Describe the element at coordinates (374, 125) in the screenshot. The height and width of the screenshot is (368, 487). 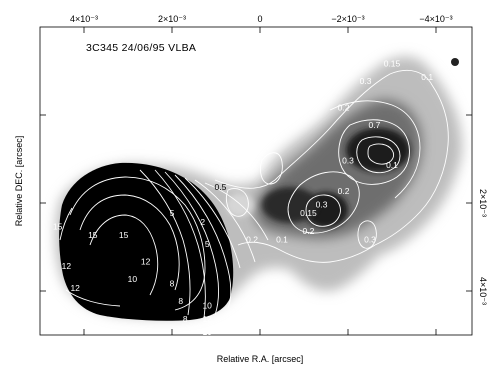
I see `contour-label: 0.7` at that location.